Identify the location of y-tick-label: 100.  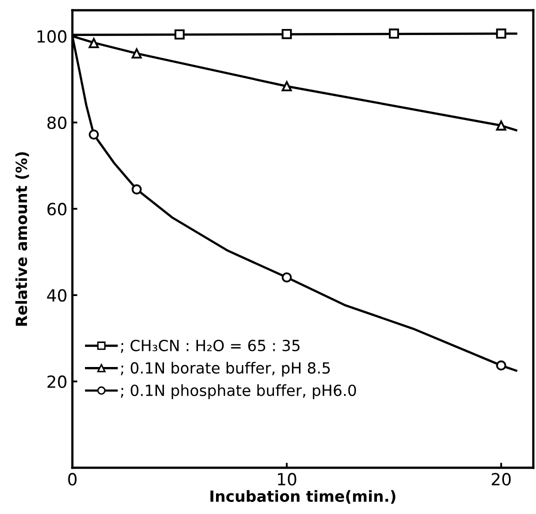
(52, 36).